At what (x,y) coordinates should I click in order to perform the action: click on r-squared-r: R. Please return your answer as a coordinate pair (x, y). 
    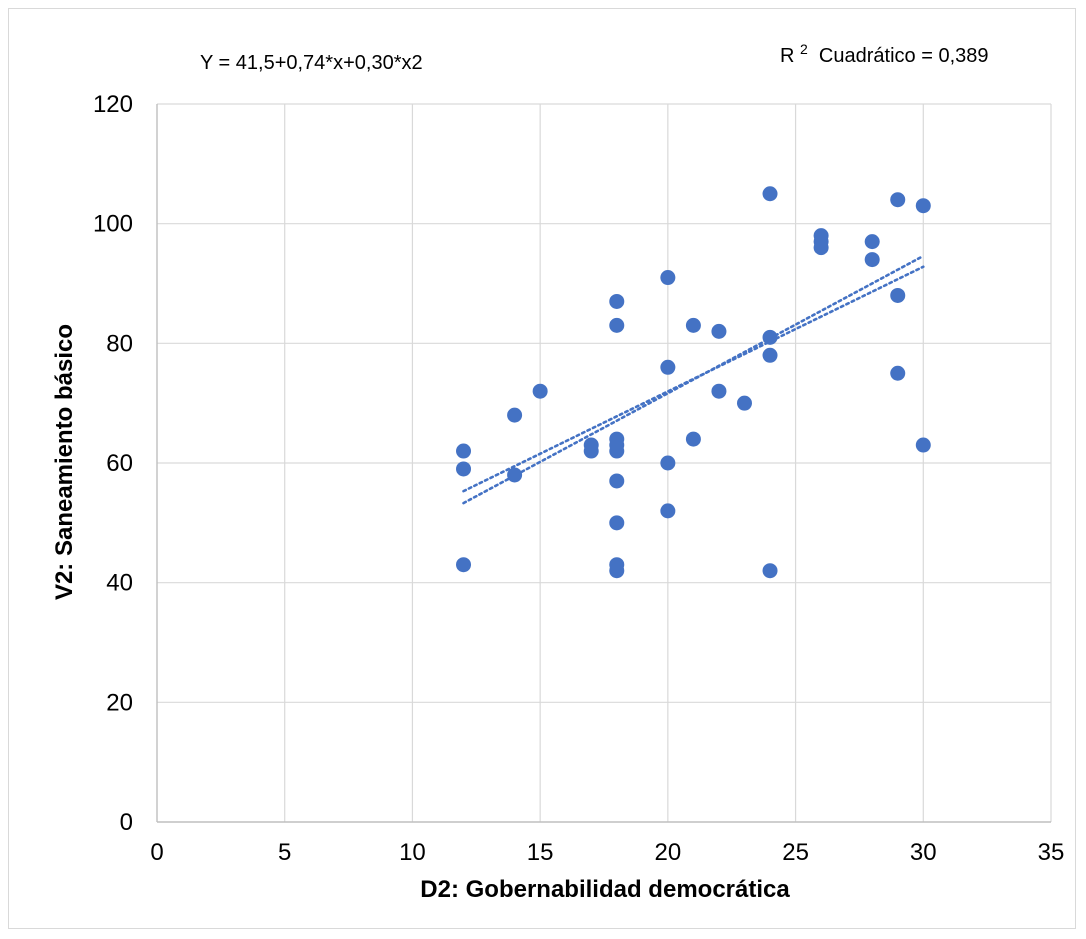
    Looking at the image, I should click on (787, 56).